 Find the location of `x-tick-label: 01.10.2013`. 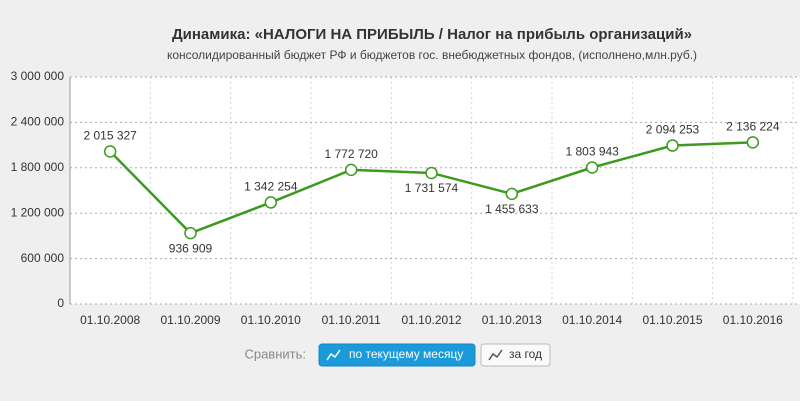

x-tick-label: 01.10.2013 is located at coordinates (512, 320).